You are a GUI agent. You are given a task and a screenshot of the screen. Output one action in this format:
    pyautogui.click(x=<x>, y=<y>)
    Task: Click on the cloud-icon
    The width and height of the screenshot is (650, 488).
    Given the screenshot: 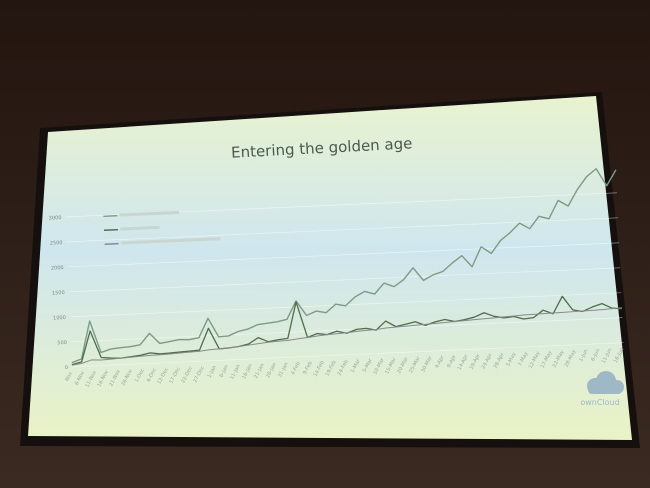 What is the action you would take?
    pyautogui.click(x=605, y=382)
    